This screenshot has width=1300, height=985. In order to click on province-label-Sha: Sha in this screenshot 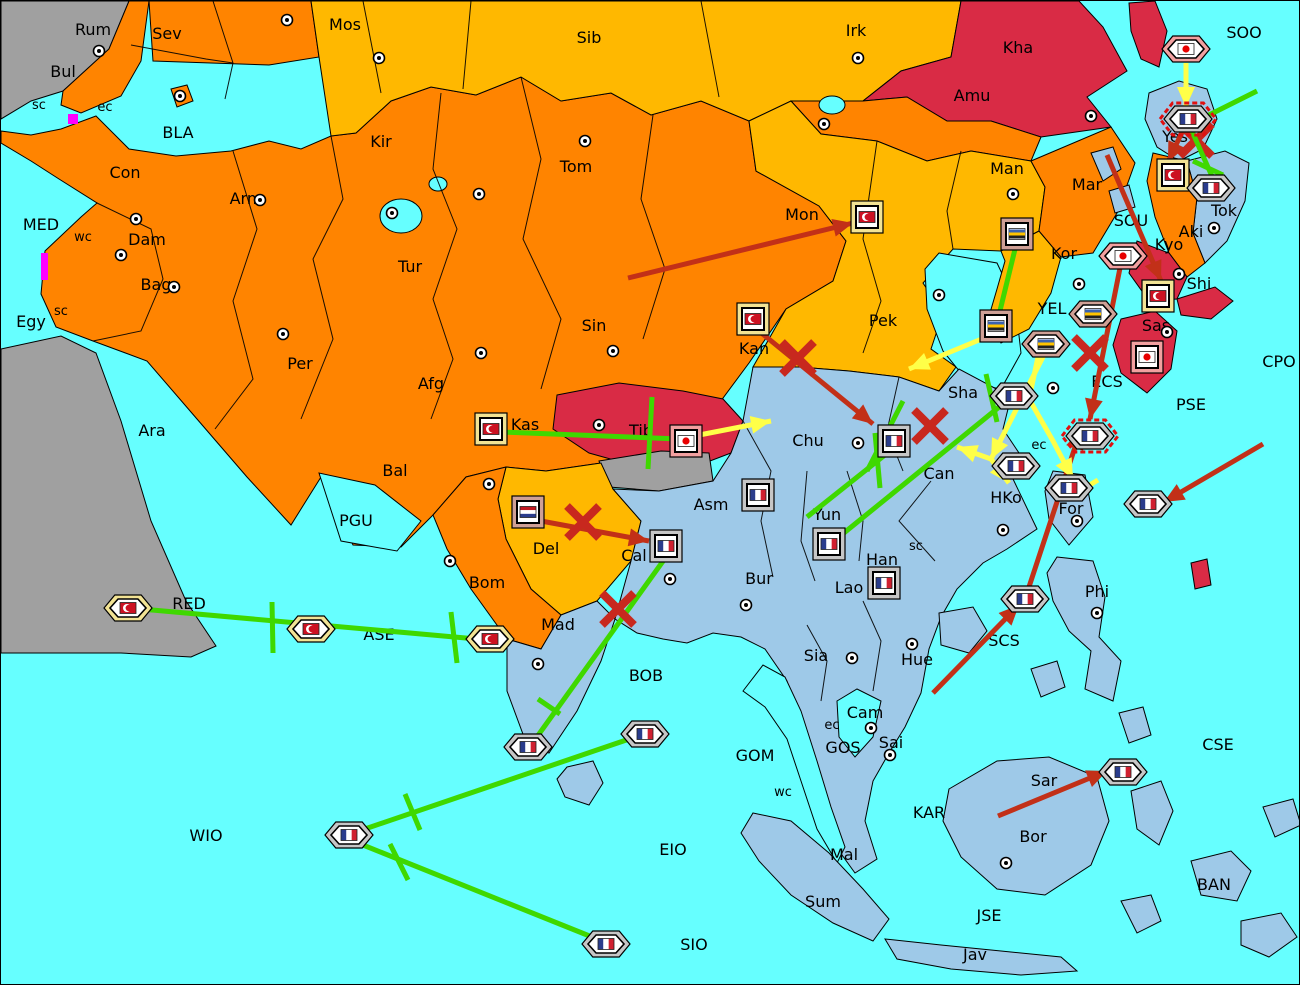, I will do `click(963, 392)`.